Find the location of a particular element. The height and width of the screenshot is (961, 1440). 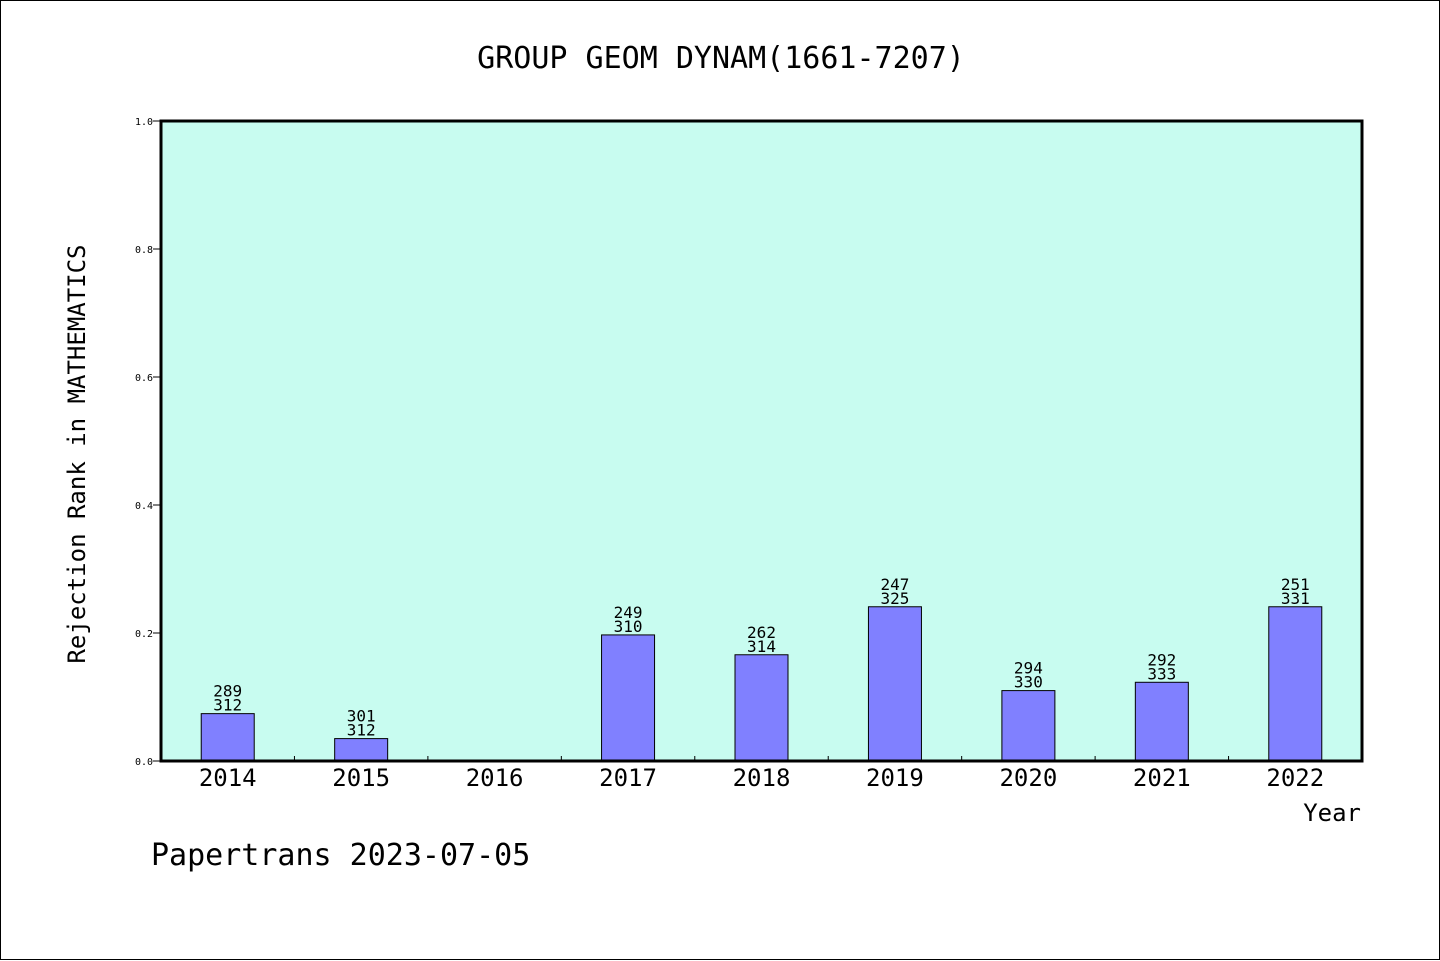

bar-series is located at coordinates (761, 684).